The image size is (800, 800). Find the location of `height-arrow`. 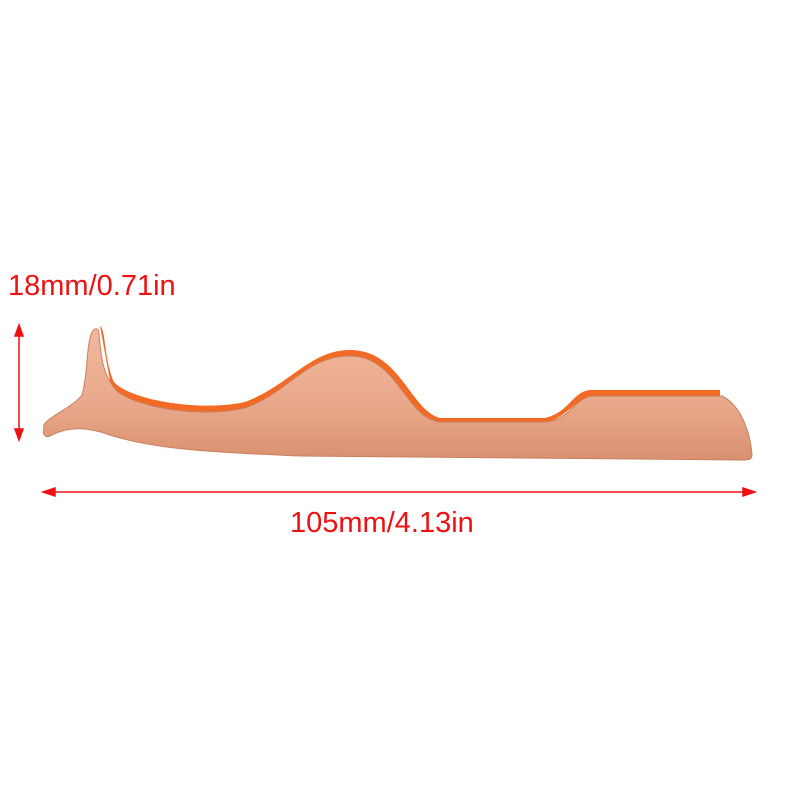

height-arrow is located at coordinates (19, 382).